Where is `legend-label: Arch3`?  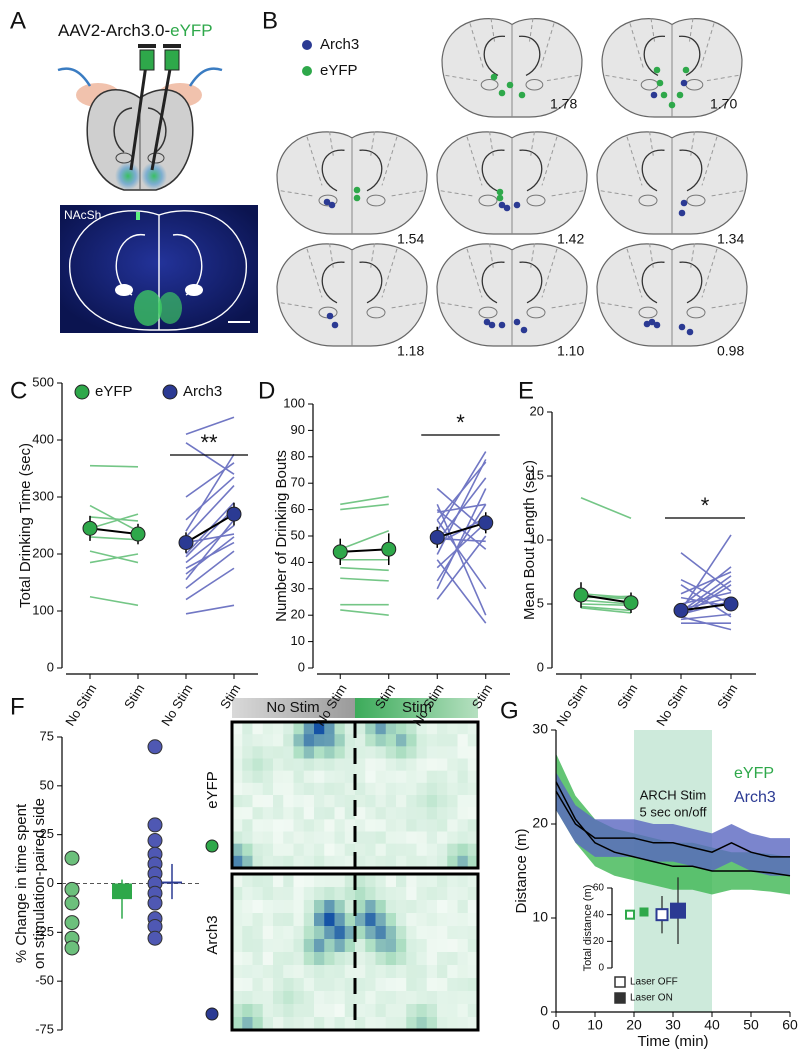 legend-label: Arch3 is located at coordinates (755, 797).